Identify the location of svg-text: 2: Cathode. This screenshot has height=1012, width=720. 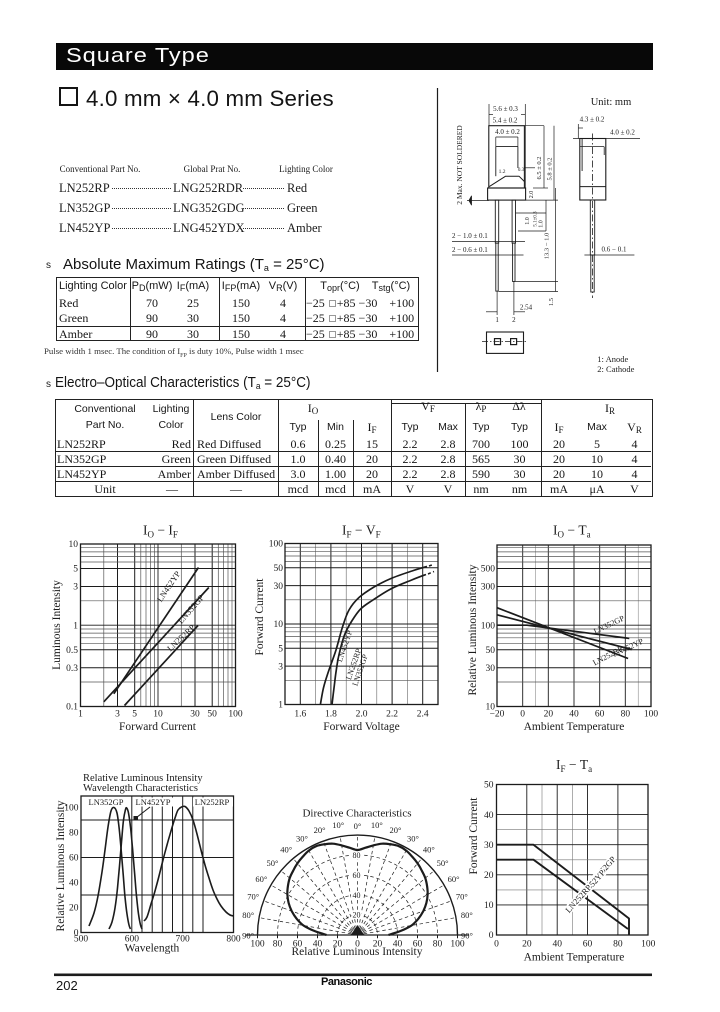
(615, 369).